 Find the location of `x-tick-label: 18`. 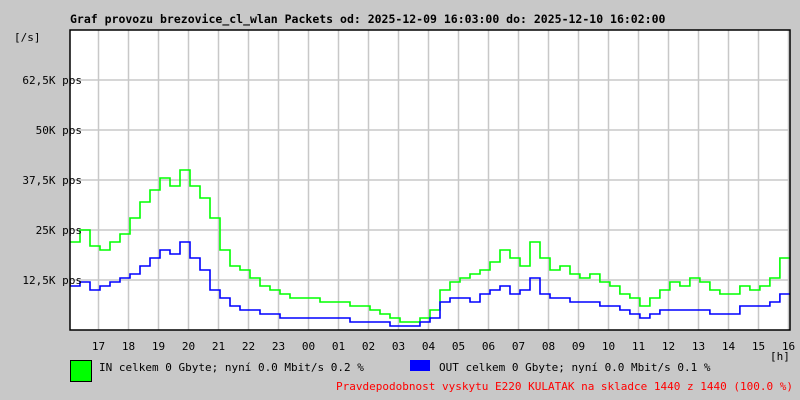

x-tick-label: 18 is located at coordinates (128, 346).